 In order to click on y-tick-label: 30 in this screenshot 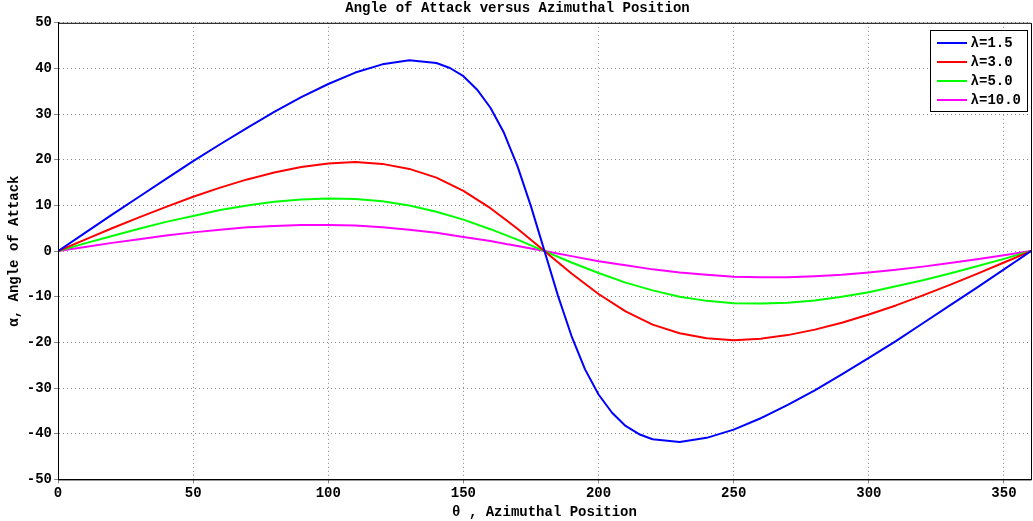, I will do `click(43, 113)`.